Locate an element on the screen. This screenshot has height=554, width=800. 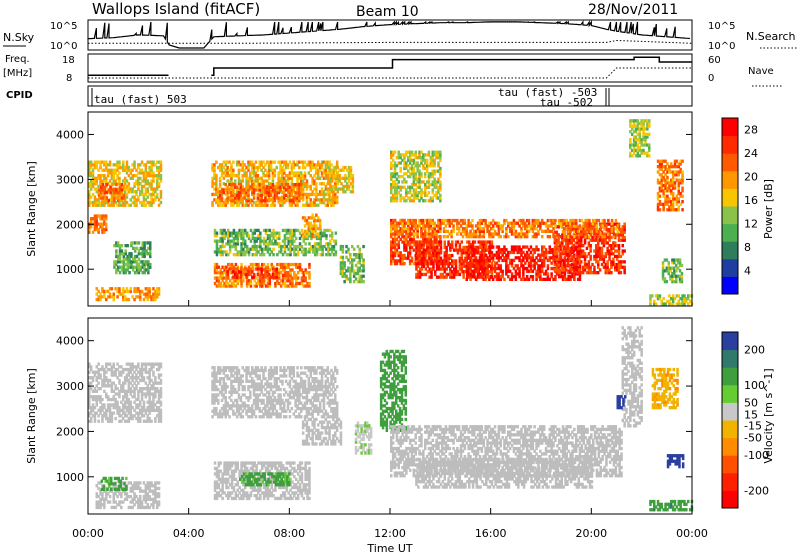
cell-power-cells-r14 is located at coordinates (416, 266).